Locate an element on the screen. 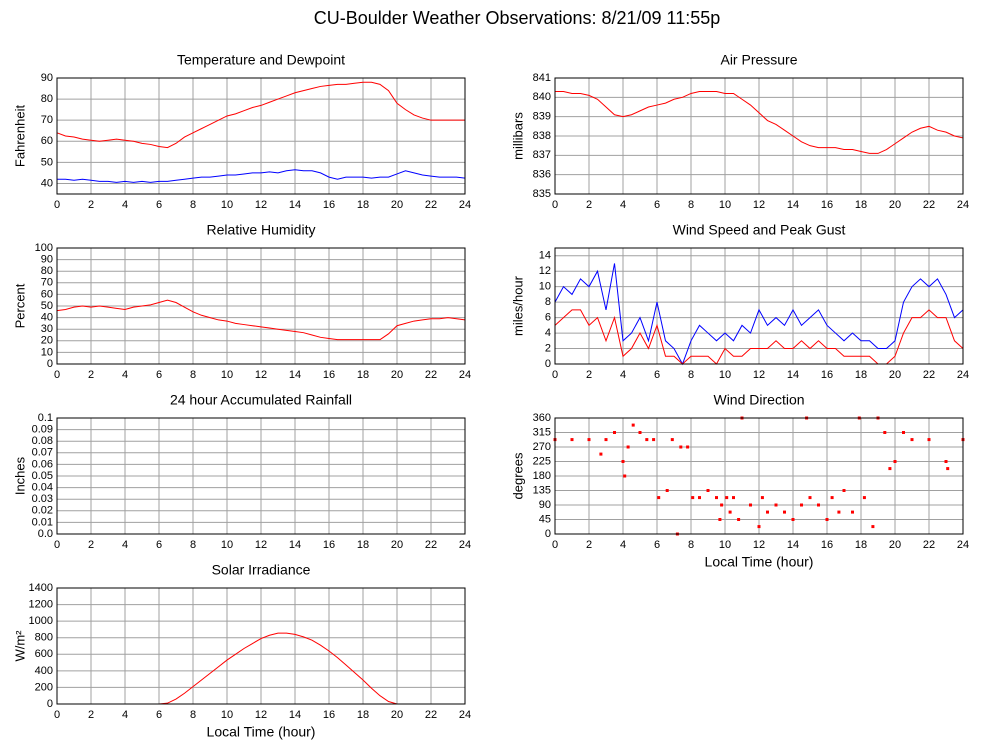  y-tick-label: 30 is located at coordinates (47, 329).